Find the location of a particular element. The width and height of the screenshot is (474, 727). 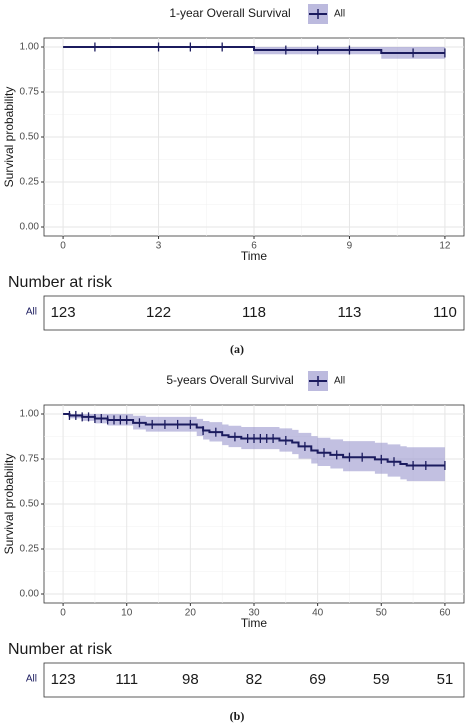

x-tick-label: 10 is located at coordinates (127, 613).